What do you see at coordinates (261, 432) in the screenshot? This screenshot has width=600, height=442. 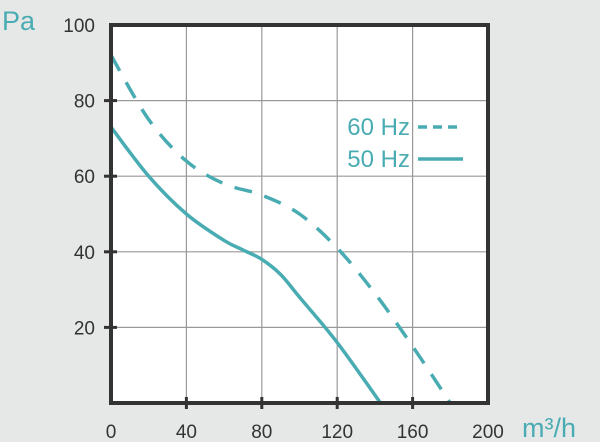 I see `x-tick-label: 80` at bounding box center [261, 432].